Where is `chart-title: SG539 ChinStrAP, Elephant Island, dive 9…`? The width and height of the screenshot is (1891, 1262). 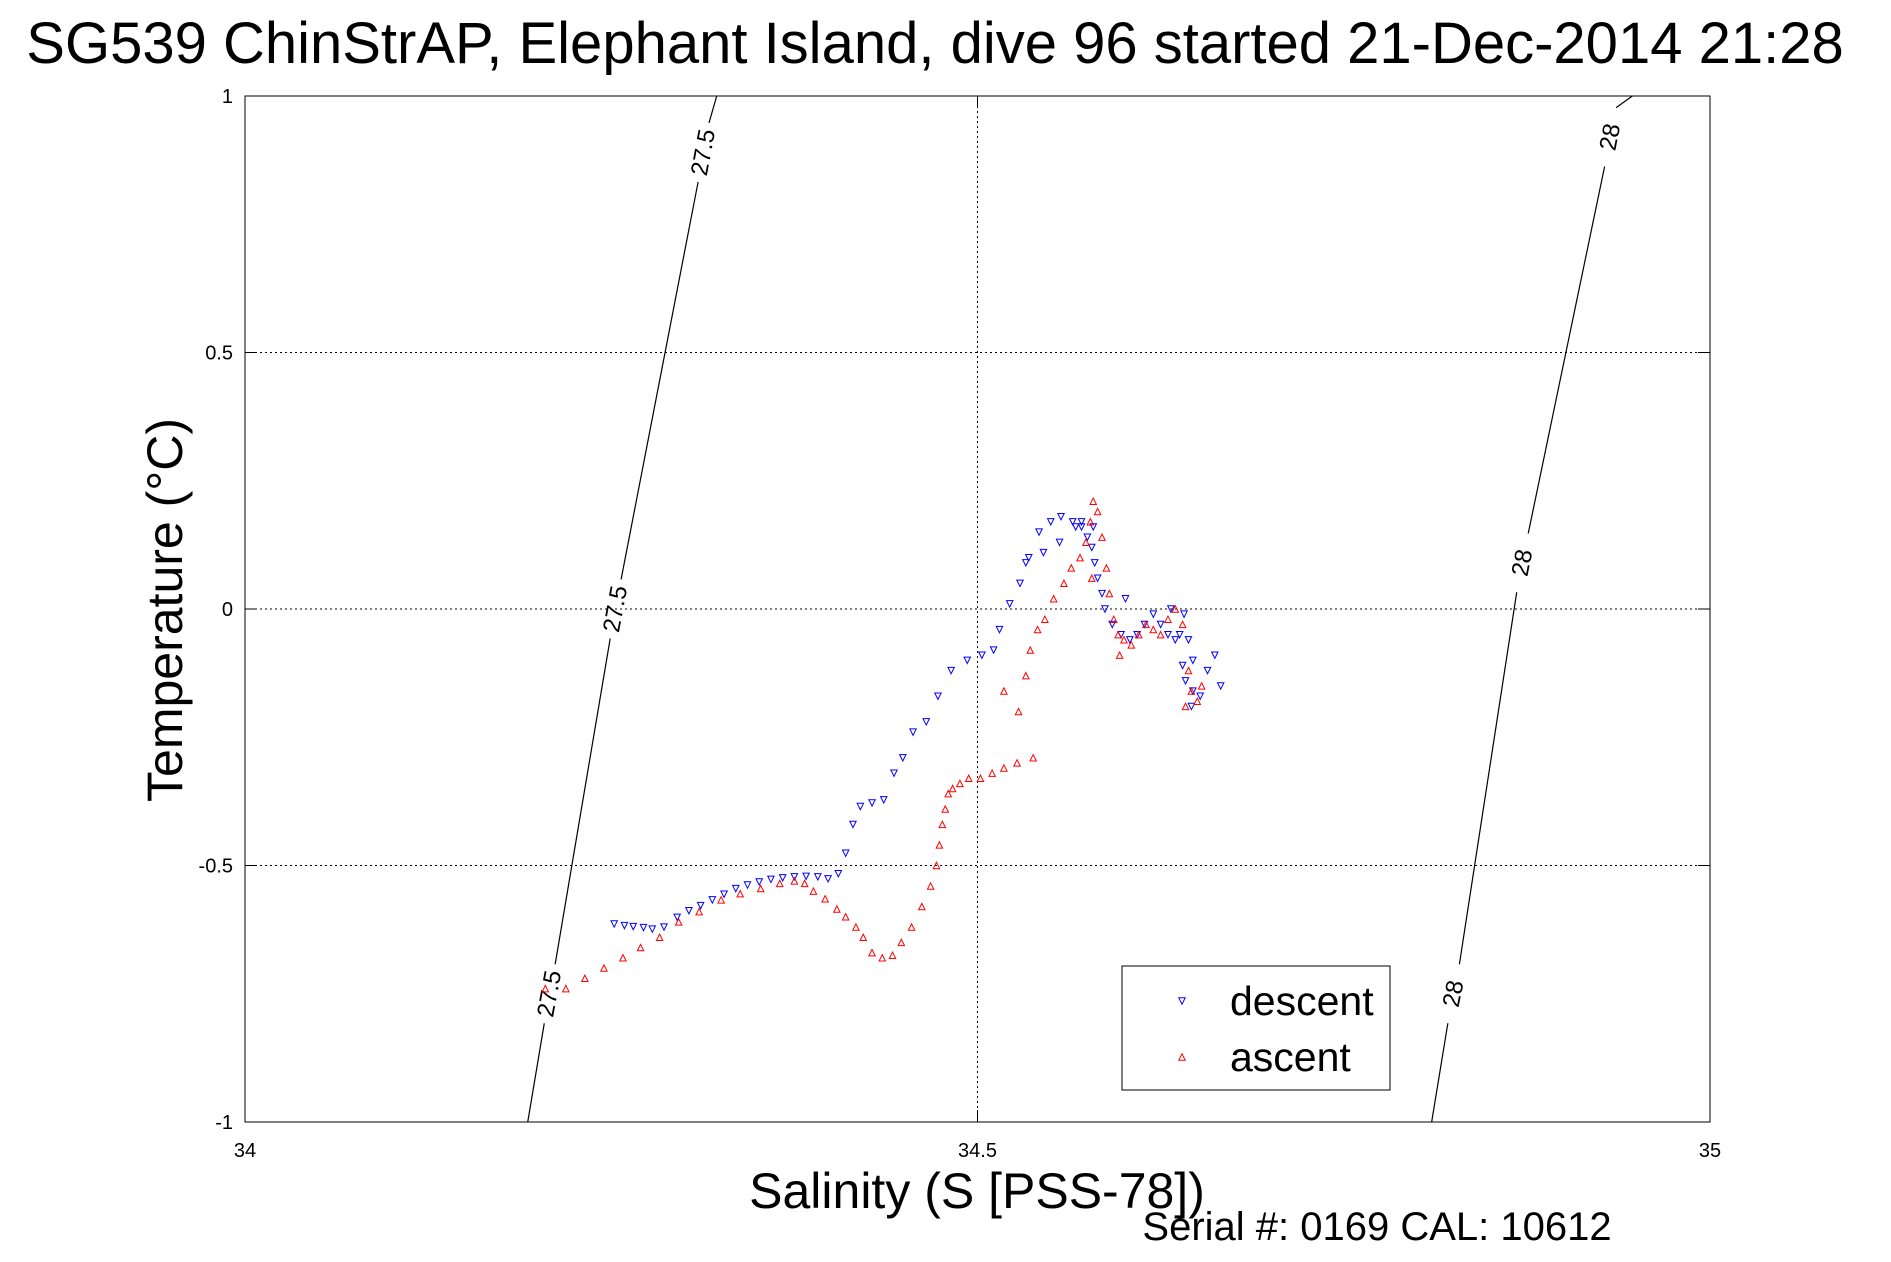 chart-title: SG539 ChinStrAP, Elephant Island, dive 9… is located at coordinates (934, 43).